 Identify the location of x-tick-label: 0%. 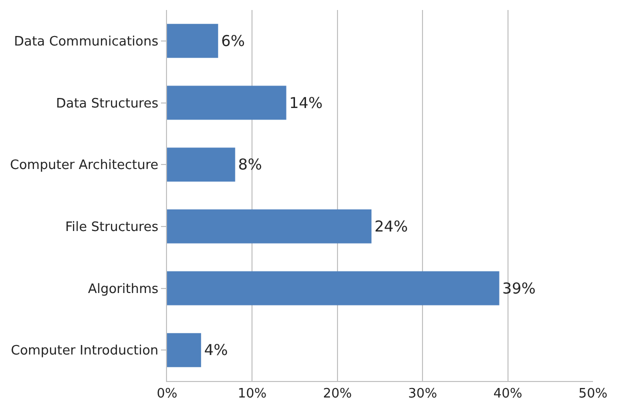
(167, 394).